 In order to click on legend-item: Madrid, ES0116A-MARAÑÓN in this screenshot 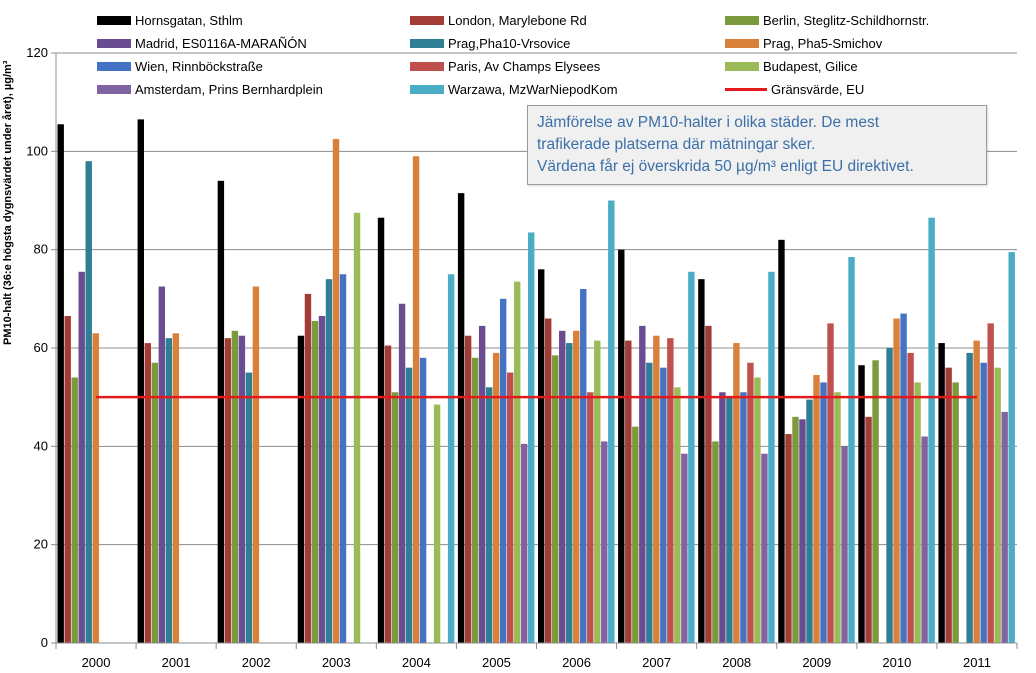, I will do `click(202, 43)`.